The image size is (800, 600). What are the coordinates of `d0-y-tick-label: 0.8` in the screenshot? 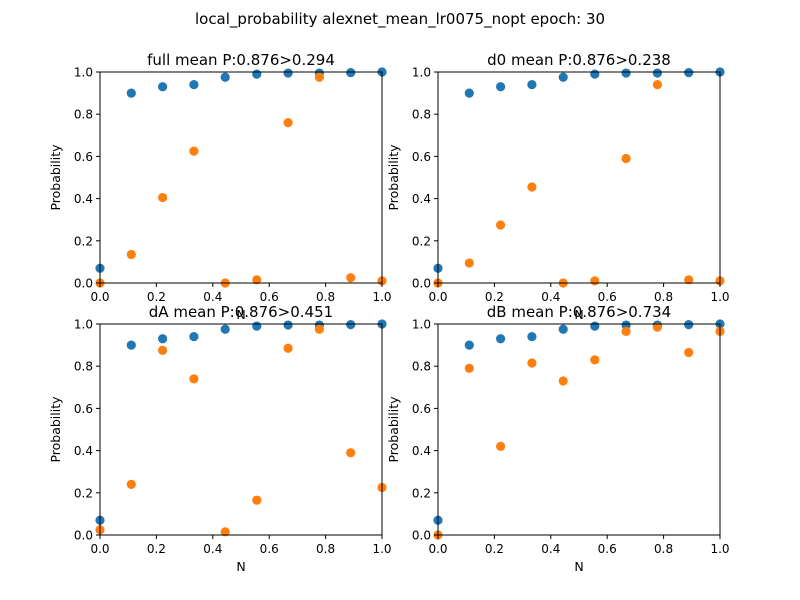 It's located at (421, 115).